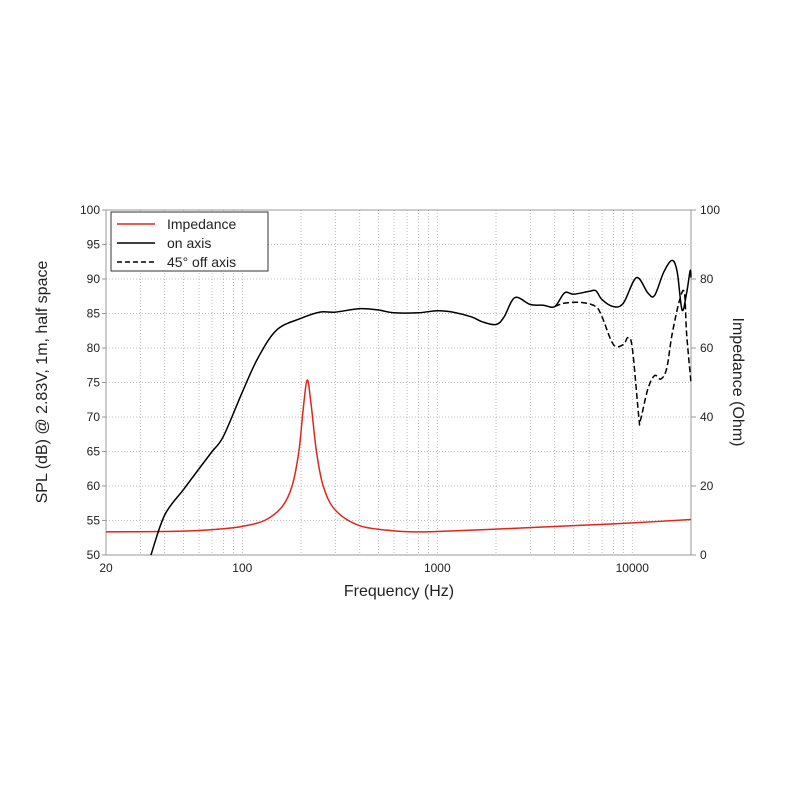 The image size is (800, 800). What do you see at coordinates (703, 555) in the screenshot?
I see `y2-tick-label: 0` at bounding box center [703, 555].